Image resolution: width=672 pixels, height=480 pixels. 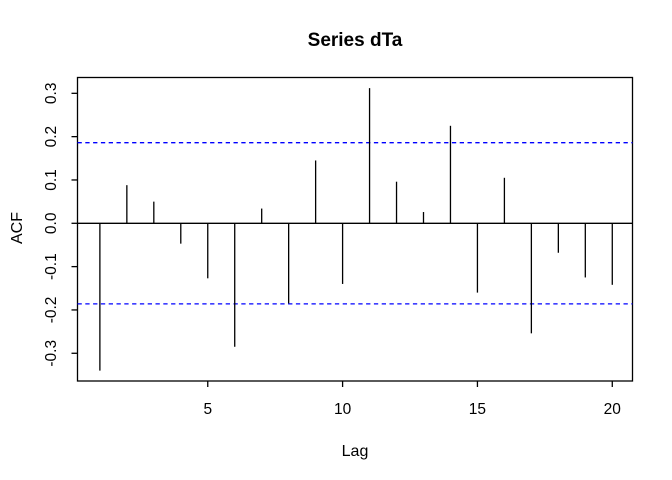 What do you see at coordinates (51, 310) in the screenshot?
I see `y-tick-label: -0.2` at bounding box center [51, 310].